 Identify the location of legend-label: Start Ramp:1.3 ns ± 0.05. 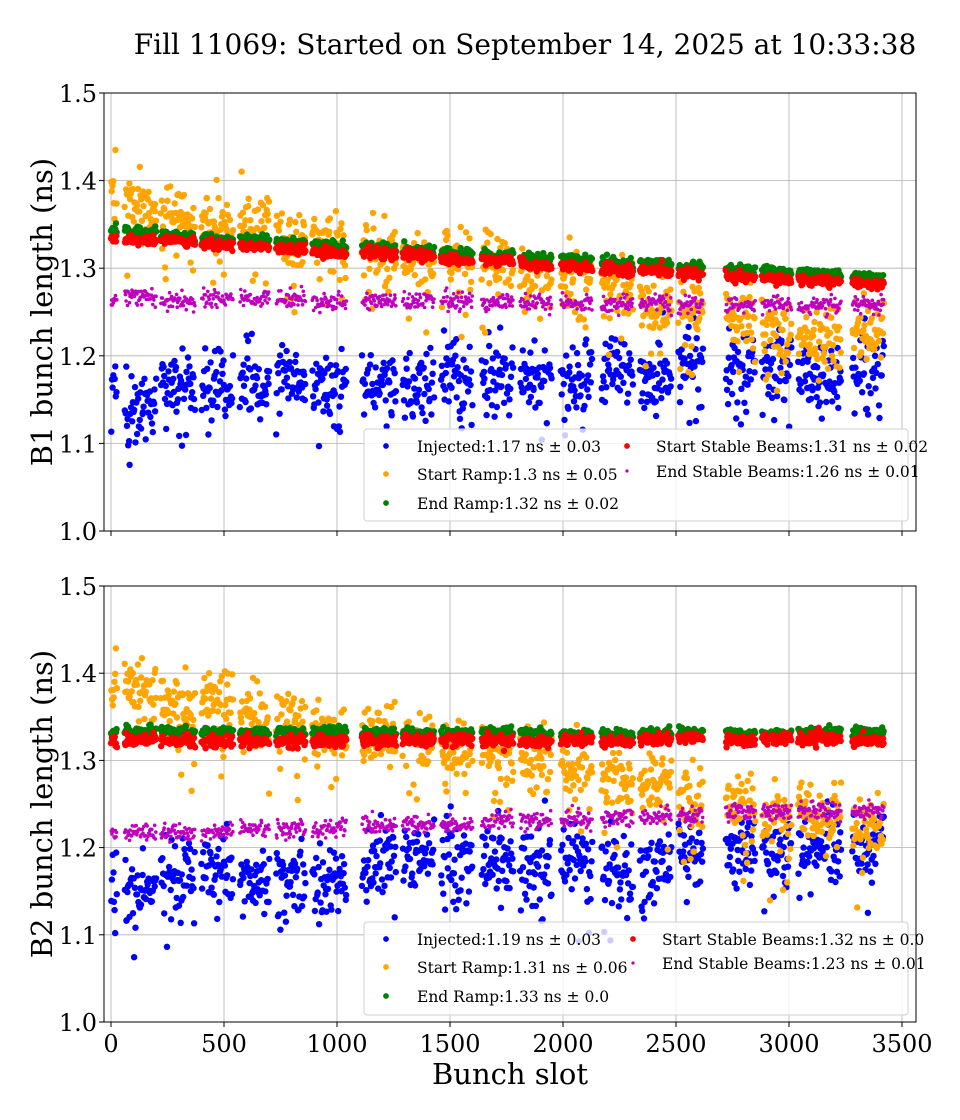
(517, 475).